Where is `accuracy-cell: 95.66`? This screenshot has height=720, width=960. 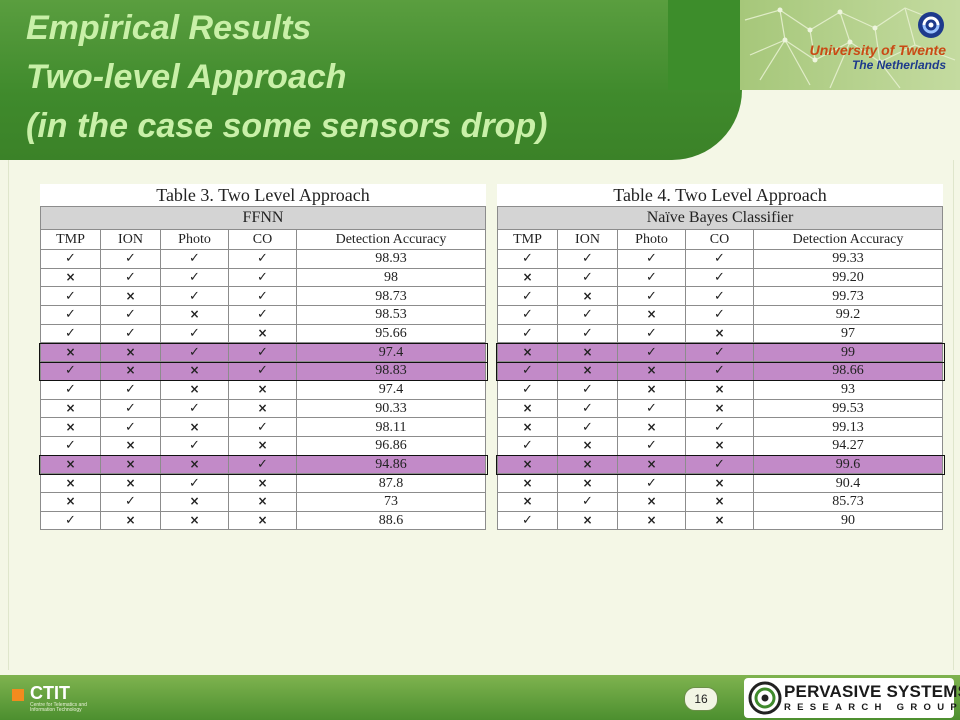
accuracy-cell: 95.66 is located at coordinates (391, 333).